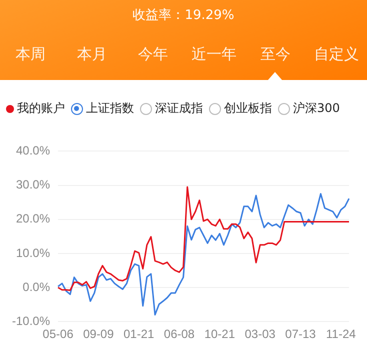 The image size is (367, 348). What do you see at coordinates (341, 334) in the screenshot?
I see `x-tick-label: 11-24` at bounding box center [341, 334].